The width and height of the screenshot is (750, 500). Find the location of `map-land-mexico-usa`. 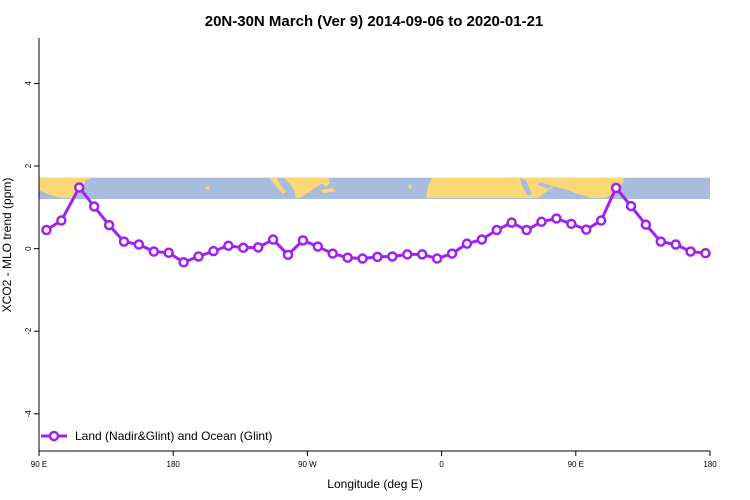

map-land-mexico-usa is located at coordinates (306, 187).